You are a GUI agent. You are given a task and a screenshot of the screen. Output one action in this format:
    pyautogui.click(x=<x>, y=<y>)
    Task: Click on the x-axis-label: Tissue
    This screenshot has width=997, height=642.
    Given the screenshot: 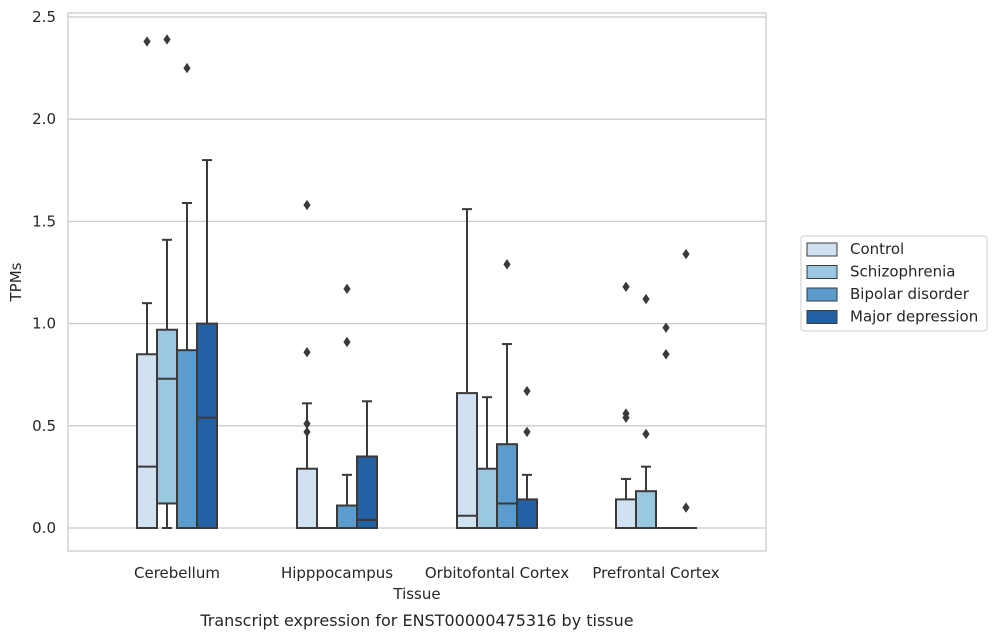 What is the action you would take?
    pyautogui.click(x=416, y=594)
    